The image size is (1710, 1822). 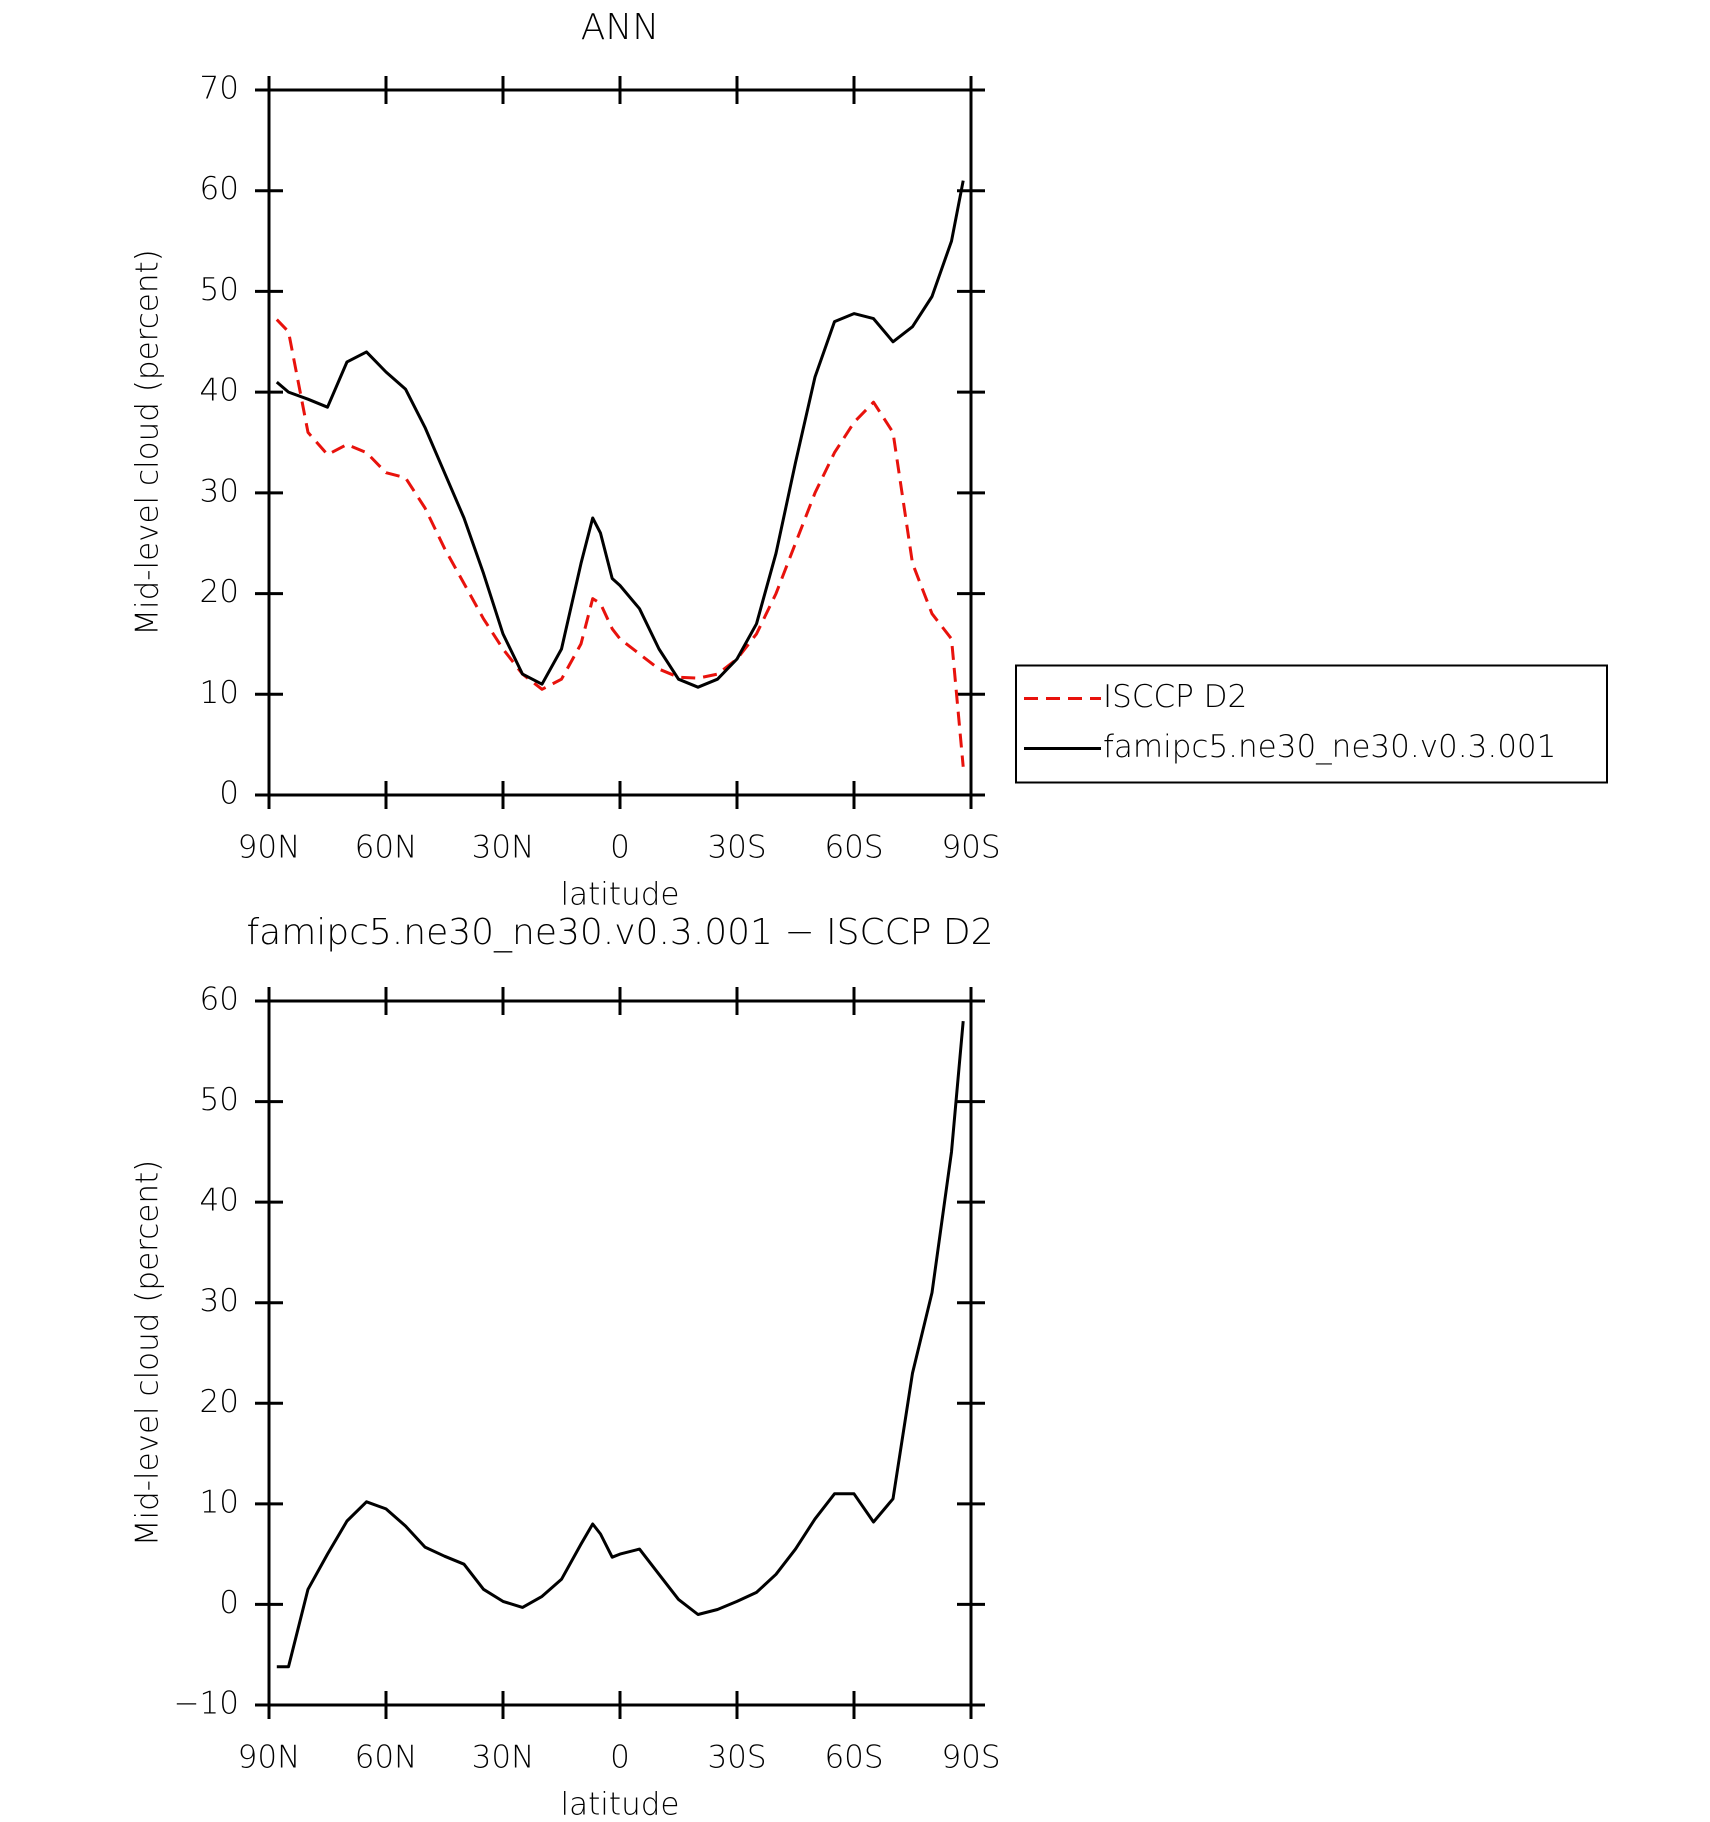 I want to click on chart-title: ANN, so click(x=620, y=27).